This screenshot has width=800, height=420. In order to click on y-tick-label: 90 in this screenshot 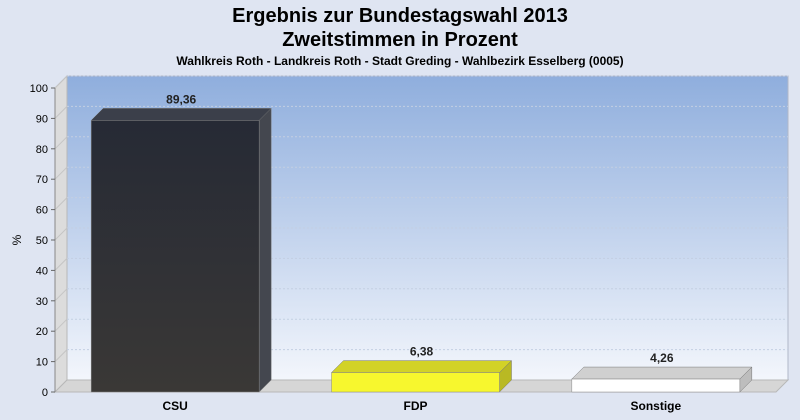, I will do `click(42, 119)`.